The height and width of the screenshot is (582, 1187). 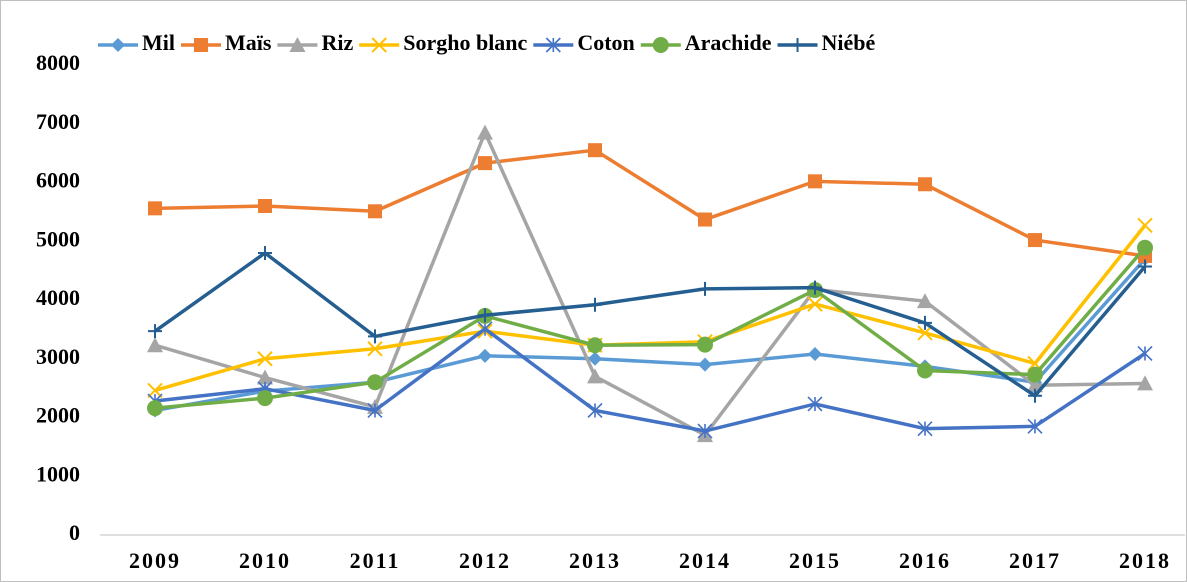 I want to click on legend-label: Arachide, so click(x=728, y=42).